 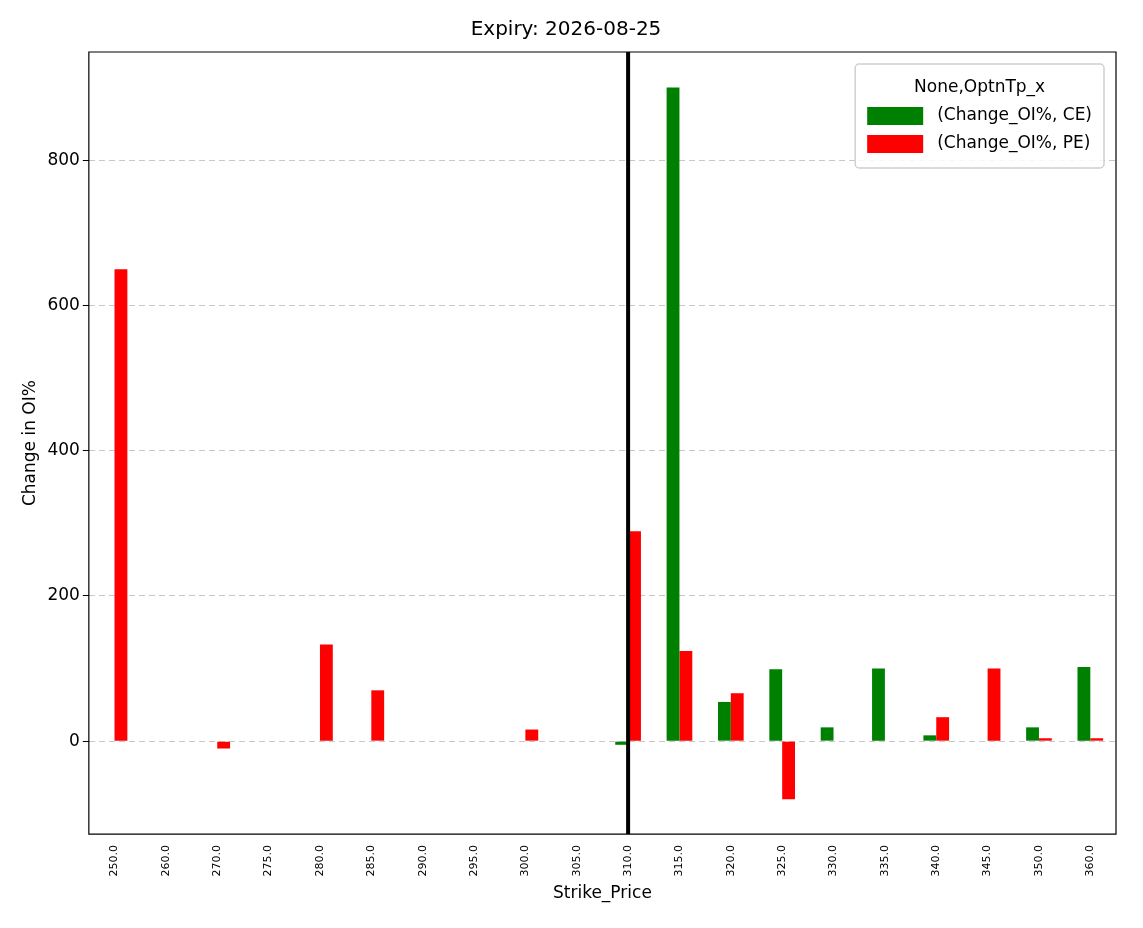 I want to click on x-tick-label: 345.0, so click(x=987, y=861).